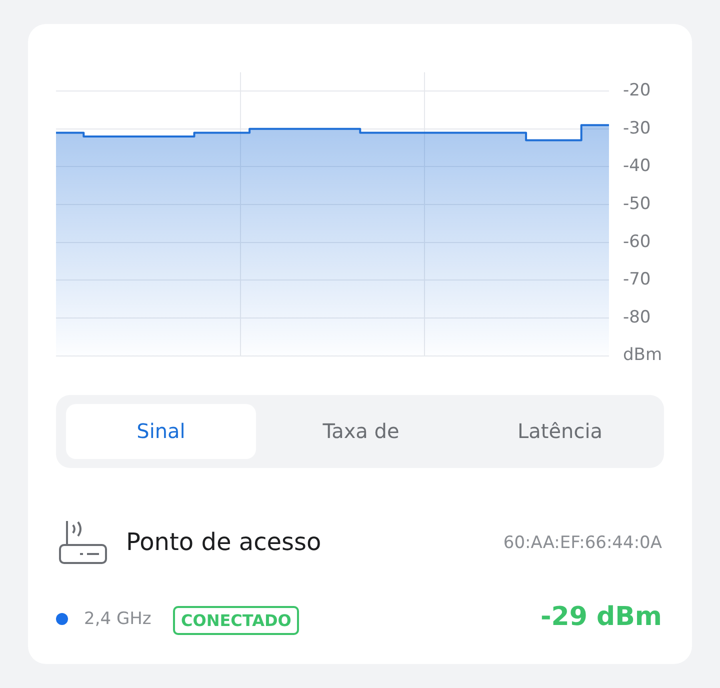  What do you see at coordinates (560, 431) in the screenshot?
I see `text: Latência` at bounding box center [560, 431].